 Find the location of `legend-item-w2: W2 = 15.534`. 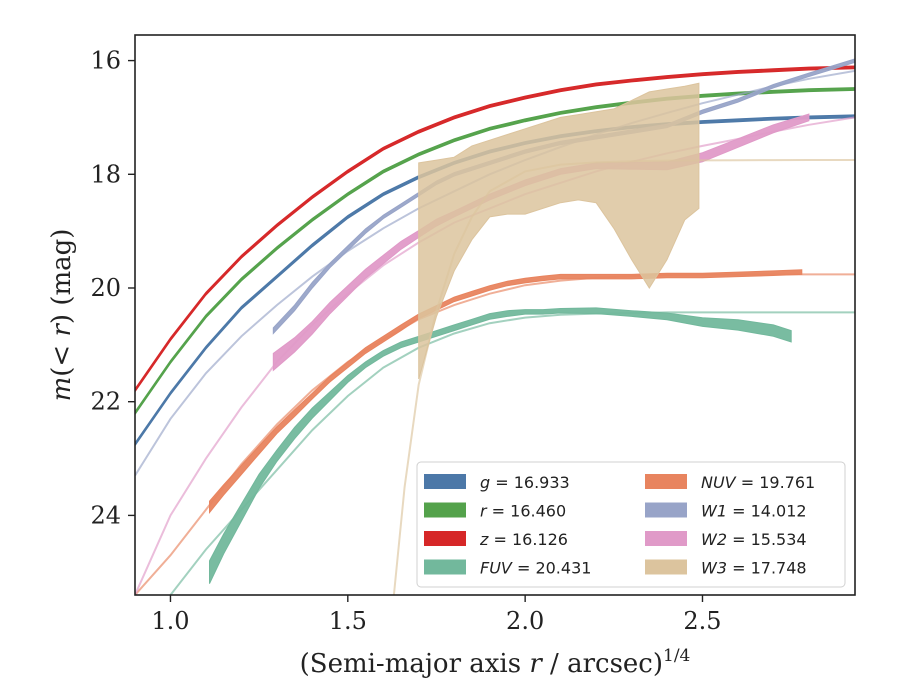

legend-item-w2: W2 = 15.534 is located at coordinates (726, 539).